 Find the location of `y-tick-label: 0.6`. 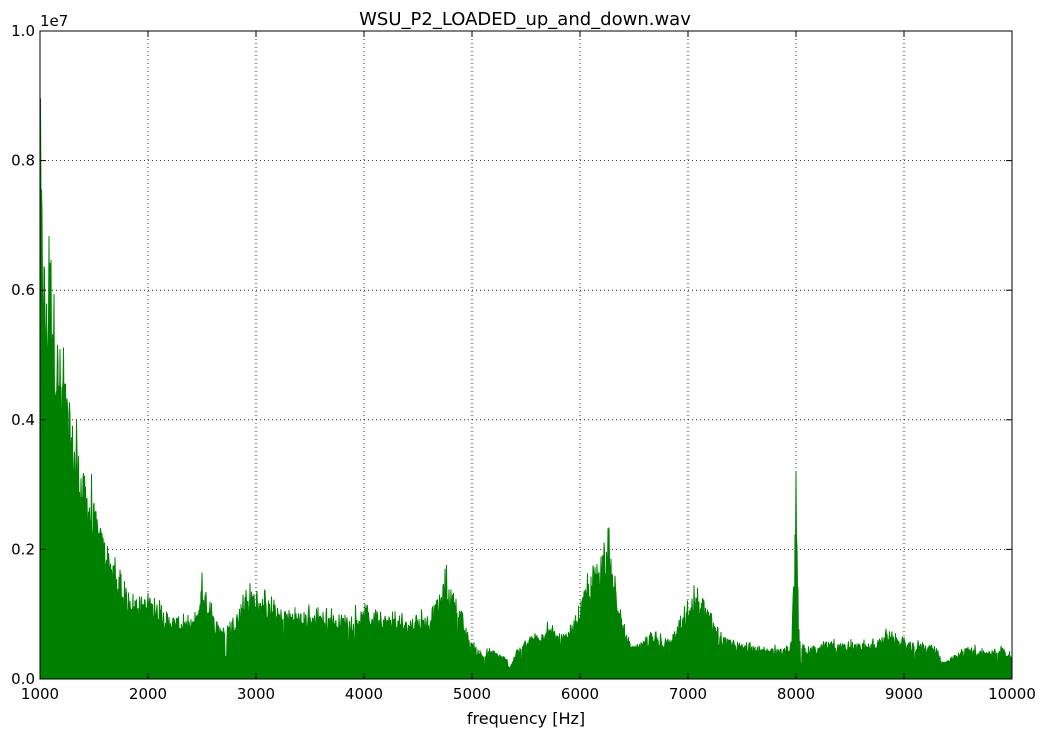

y-tick-label: 0.6 is located at coordinates (23, 290).